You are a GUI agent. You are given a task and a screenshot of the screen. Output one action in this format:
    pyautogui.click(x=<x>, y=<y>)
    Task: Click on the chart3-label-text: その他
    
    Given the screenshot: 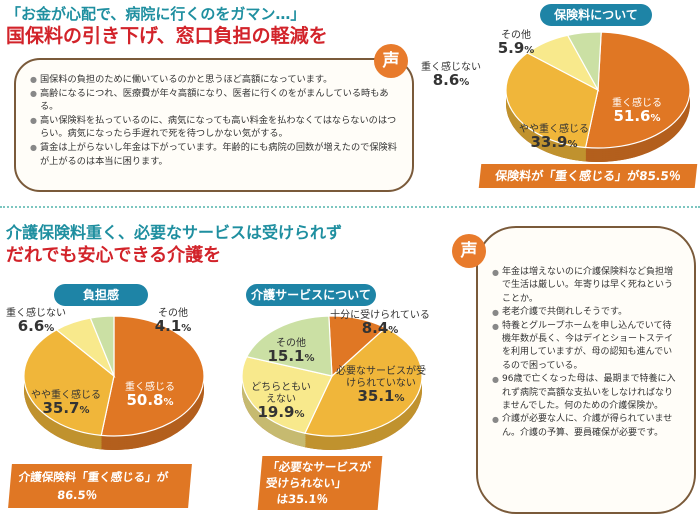 What is the action you would take?
    pyautogui.click(x=291, y=343)
    